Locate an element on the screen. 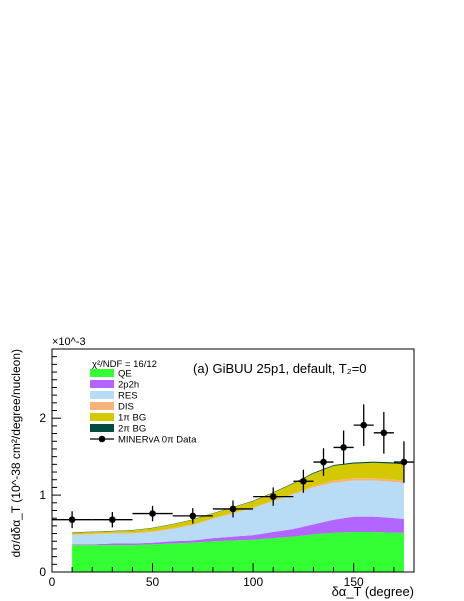 The image size is (464, 601). legend-data-marker is located at coordinates (102, 439).